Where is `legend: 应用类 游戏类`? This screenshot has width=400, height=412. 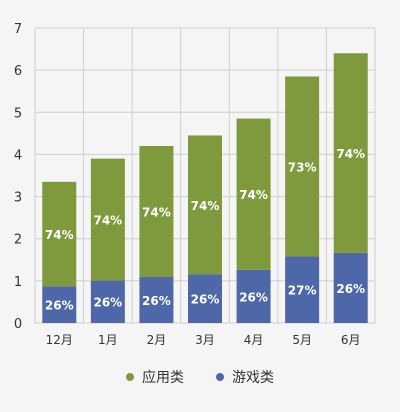 legend: 应用类 游戏类 is located at coordinates (200, 377).